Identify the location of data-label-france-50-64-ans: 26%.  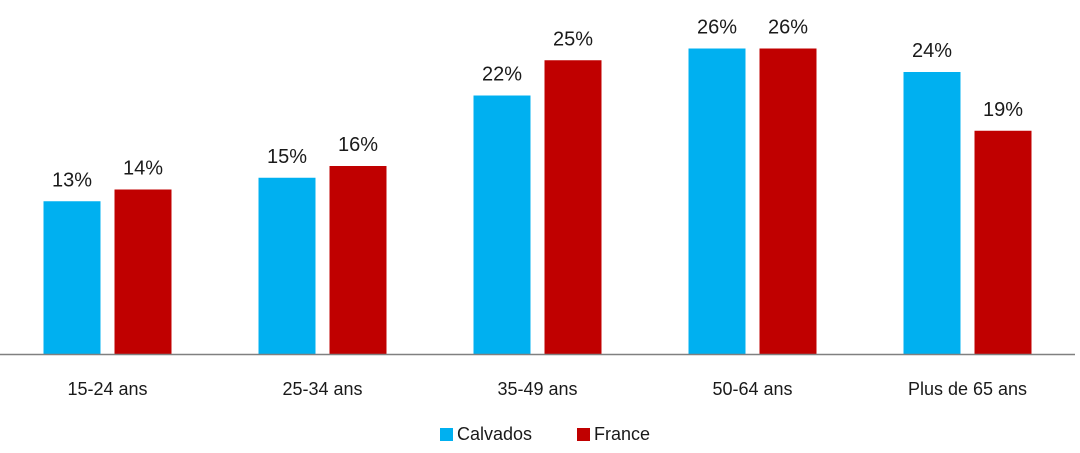
(788, 28).